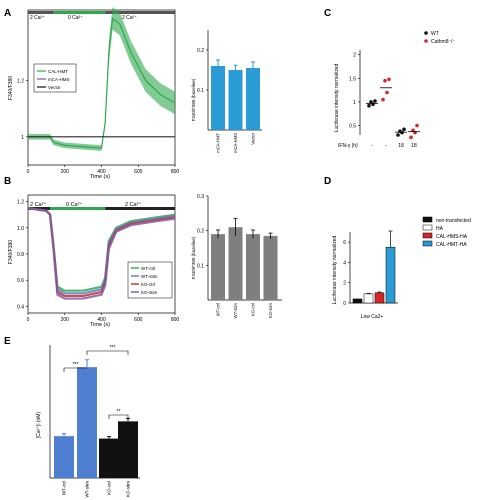 This screenshot has width=489, height=500. I want to click on a-trace-ylabel: F340/F380, so click(11, 88).